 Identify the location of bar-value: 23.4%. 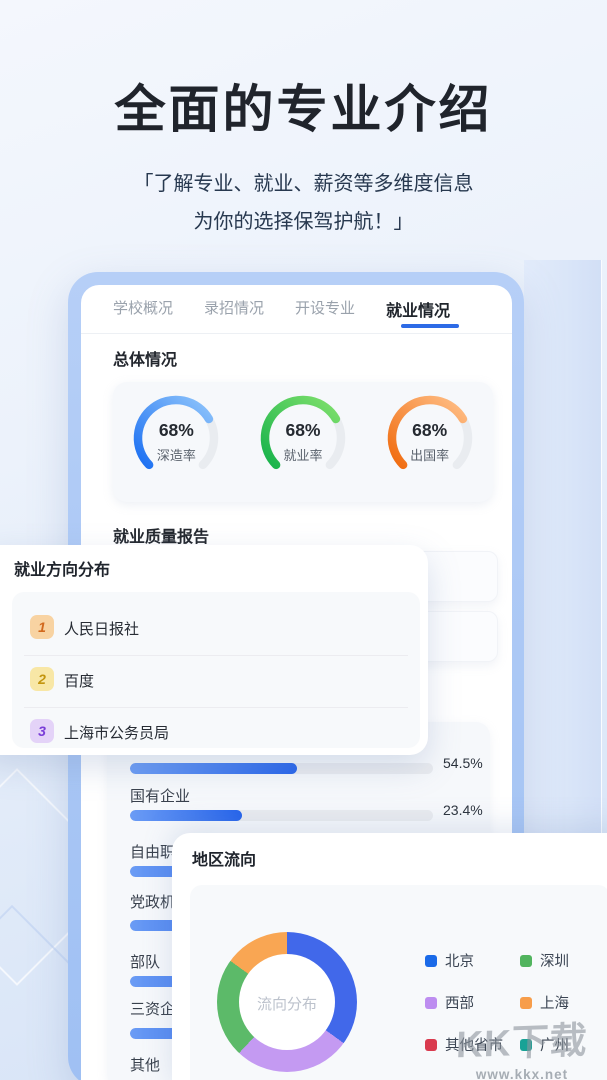
(463, 810).